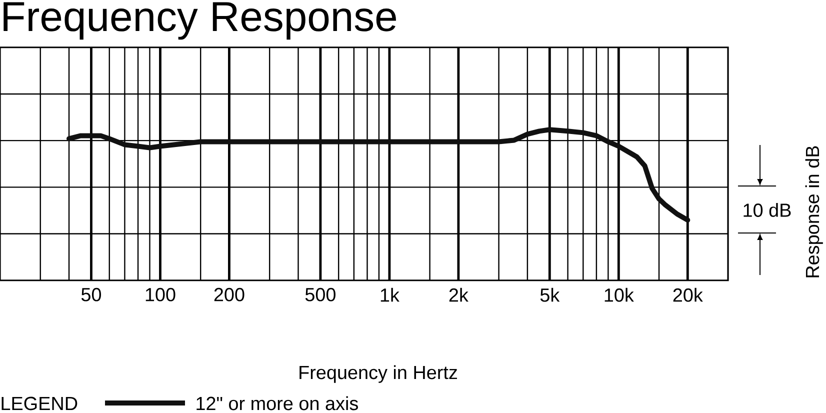  What do you see at coordinates (91, 295) in the screenshot?
I see `x-tick-label: 50` at bounding box center [91, 295].